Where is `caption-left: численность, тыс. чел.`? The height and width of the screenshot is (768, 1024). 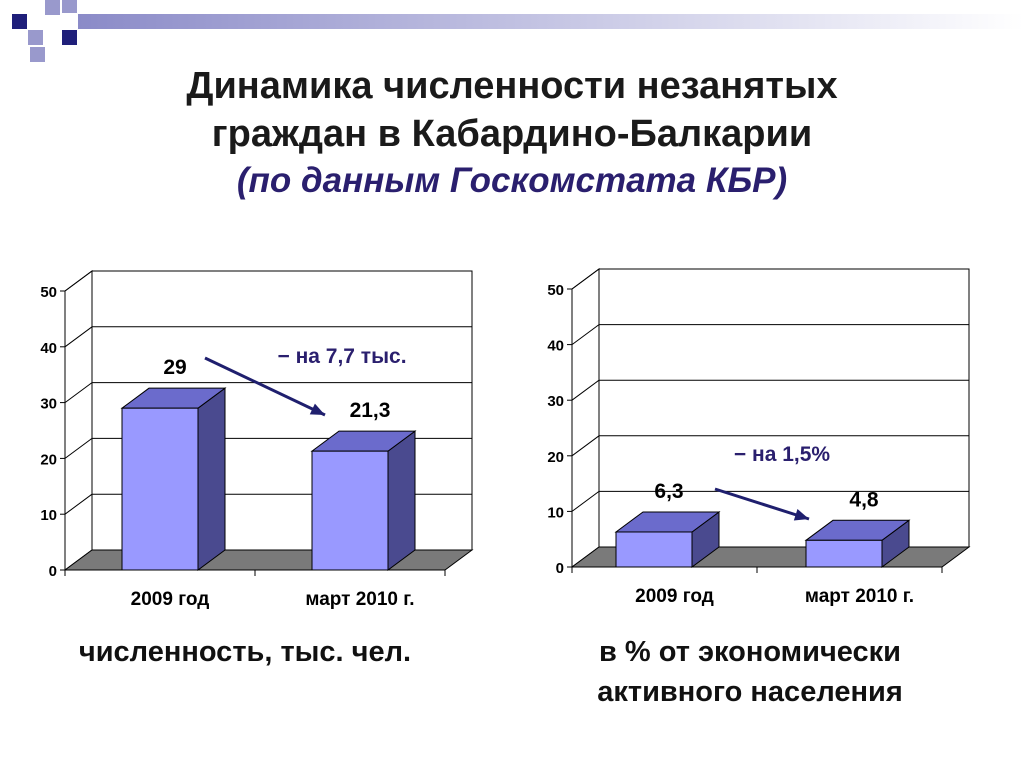
caption-left: численность, тыс. чел. is located at coordinates (245, 652).